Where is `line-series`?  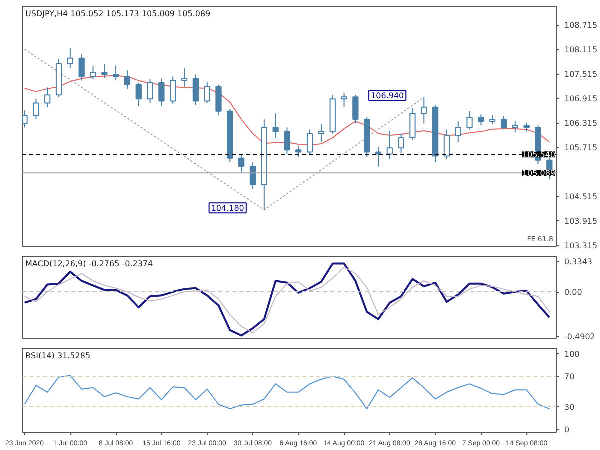 line-series is located at coordinates (287, 392).